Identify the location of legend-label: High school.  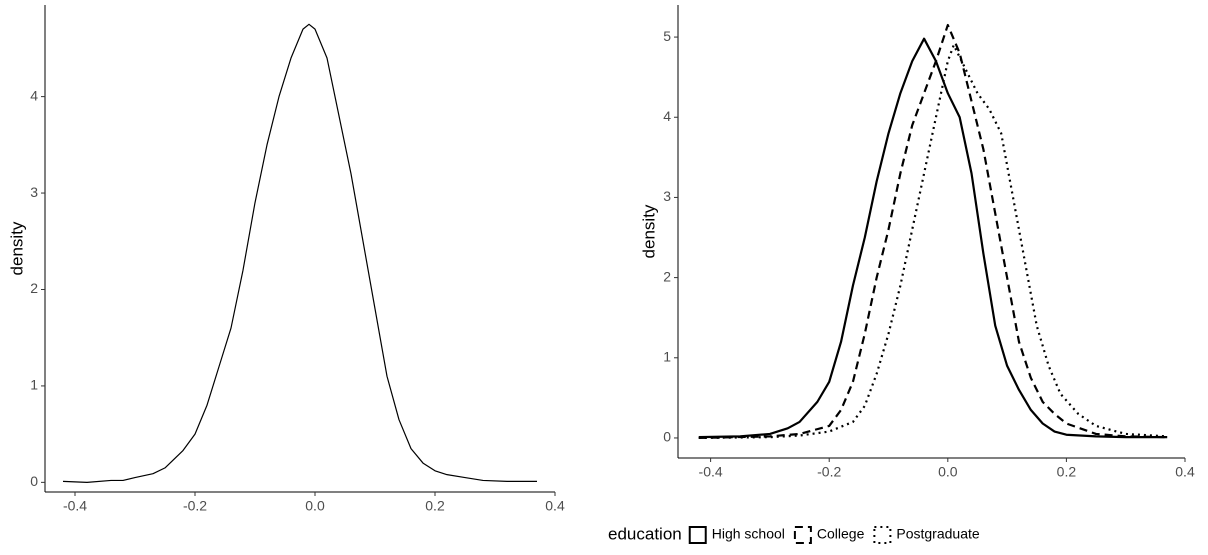
(748, 534).